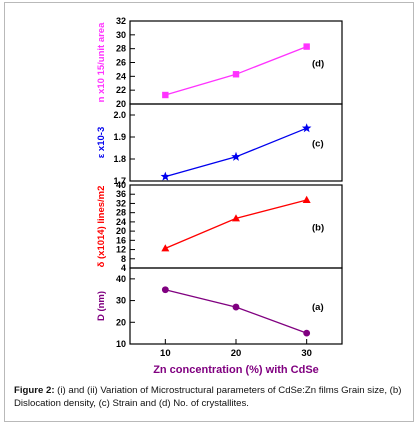 This screenshot has width=419, height=426. I want to click on panel-frame-d, so click(236, 62).